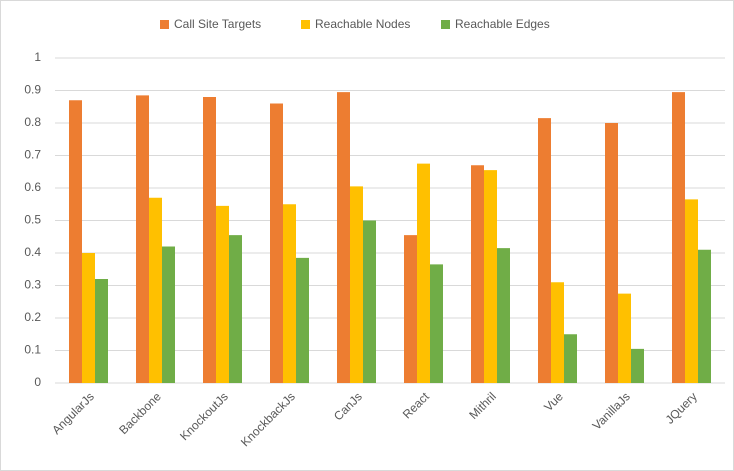 This screenshot has height=471, width=734. I want to click on legend-label: Reachable Edges, so click(502, 24).